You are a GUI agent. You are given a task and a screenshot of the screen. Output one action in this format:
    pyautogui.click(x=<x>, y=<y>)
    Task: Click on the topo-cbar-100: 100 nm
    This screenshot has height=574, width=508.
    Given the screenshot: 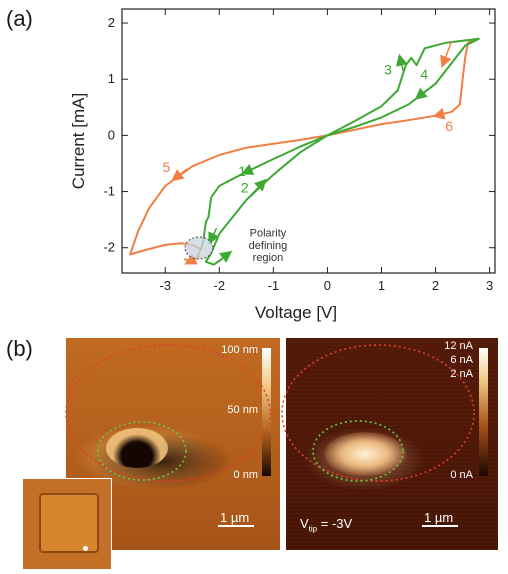 What is the action you would take?
    pyautogui.click(x=239, y=350)
    